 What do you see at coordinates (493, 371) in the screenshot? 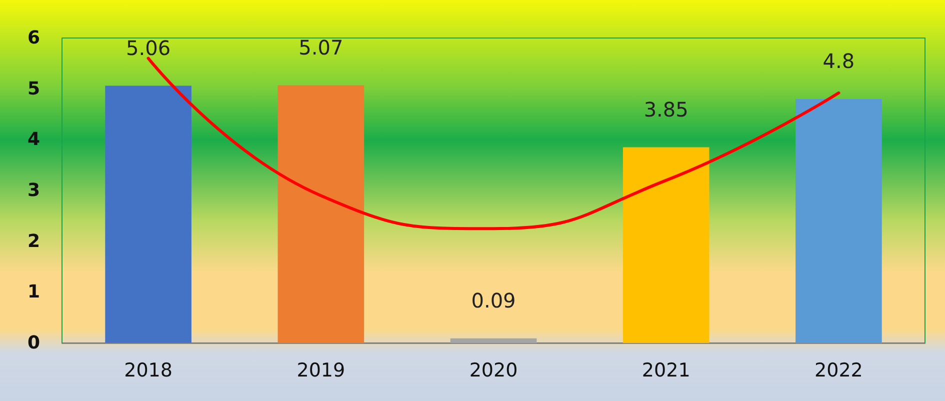
I see `x-tick-label: 2020` at bounding box center [493, 371].